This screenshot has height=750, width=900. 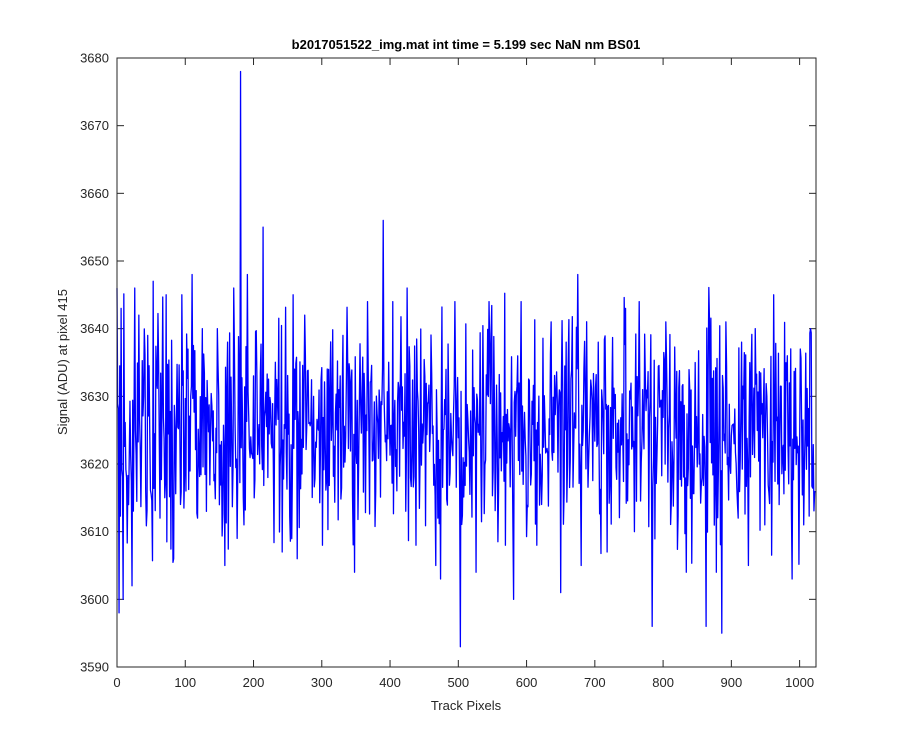 What do you see at coordinates (663, 682) in the screenshot?
I see `x-tick-label: 800` at bounding box center [663, 682].